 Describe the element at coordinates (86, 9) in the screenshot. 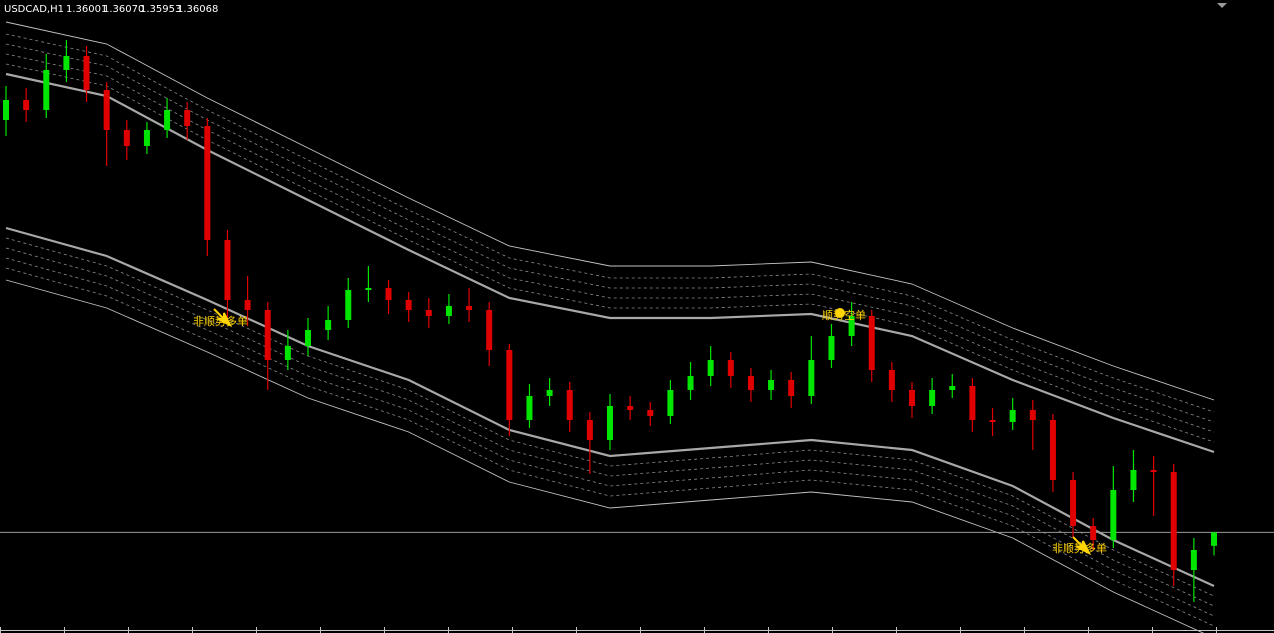

I see `quote: 1.36001` at that location.